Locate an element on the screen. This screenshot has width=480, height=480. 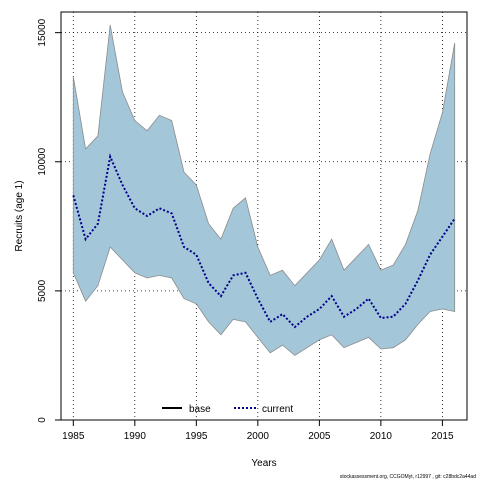
y-tick-label-3: 15000 is located at coordinates (42, 32).